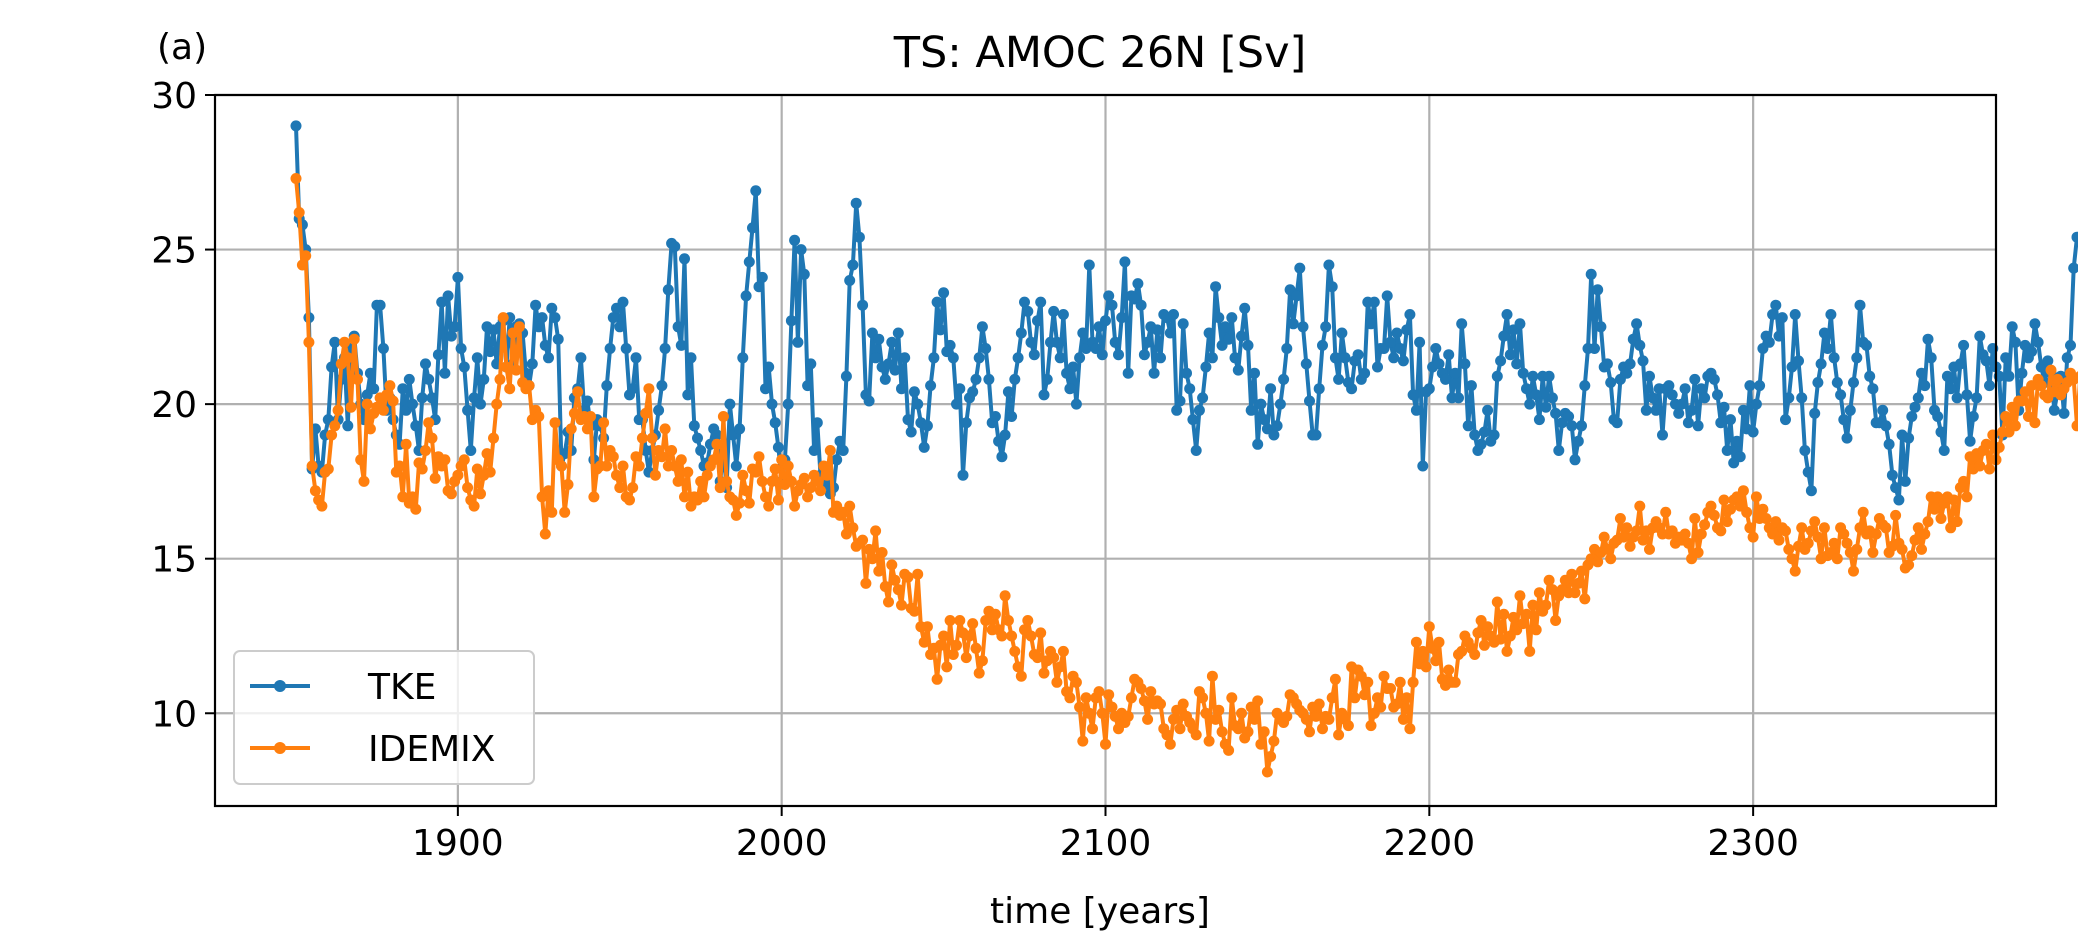 The width and height of the screenshot is (2078, 944). What do you see at coordinates (280, 686) in the screenshot?
I see `legend-marker` at bounding box center [280, 686].